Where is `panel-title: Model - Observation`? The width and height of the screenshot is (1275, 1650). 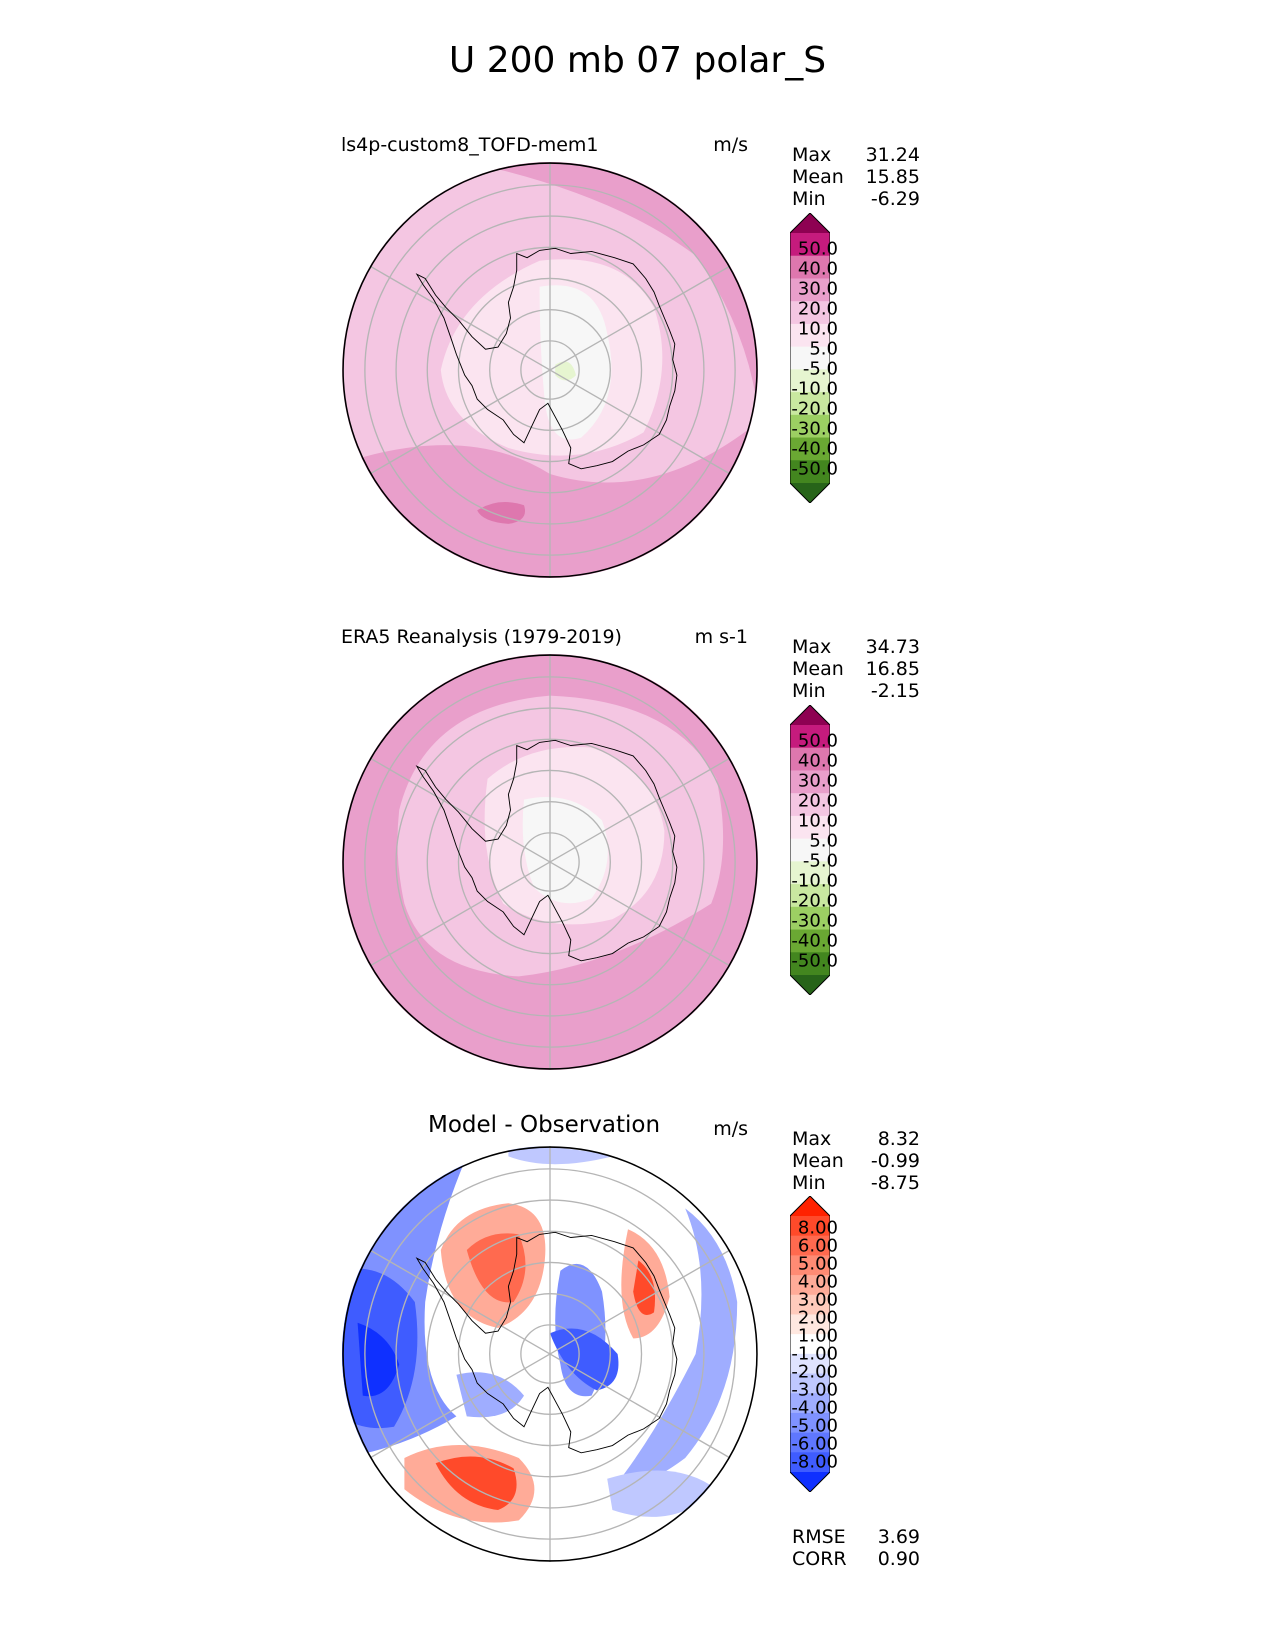 panel-title: Model - Observation is located at coordinates (544, 1125).